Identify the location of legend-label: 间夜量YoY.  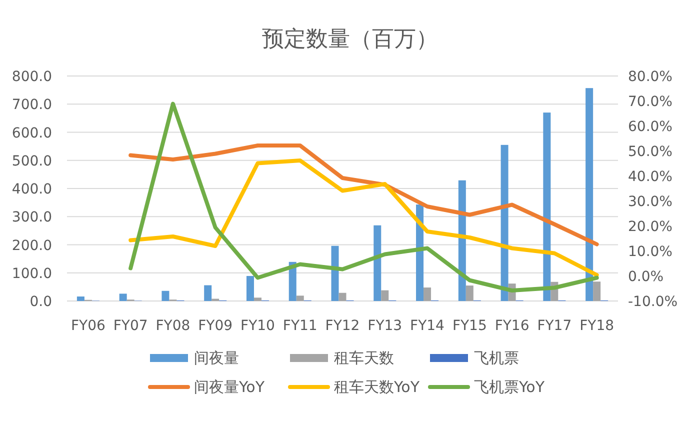
(230, 387).